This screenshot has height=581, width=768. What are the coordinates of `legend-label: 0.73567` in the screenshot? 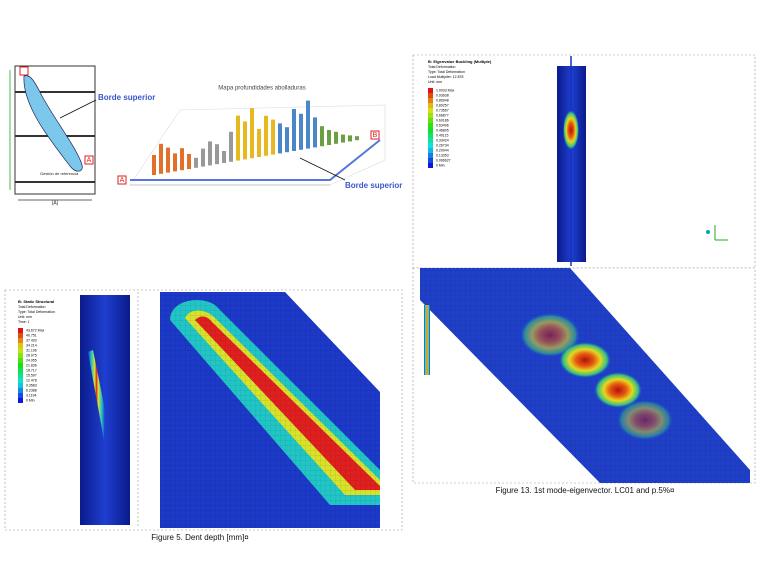 It's located at (442, 110).